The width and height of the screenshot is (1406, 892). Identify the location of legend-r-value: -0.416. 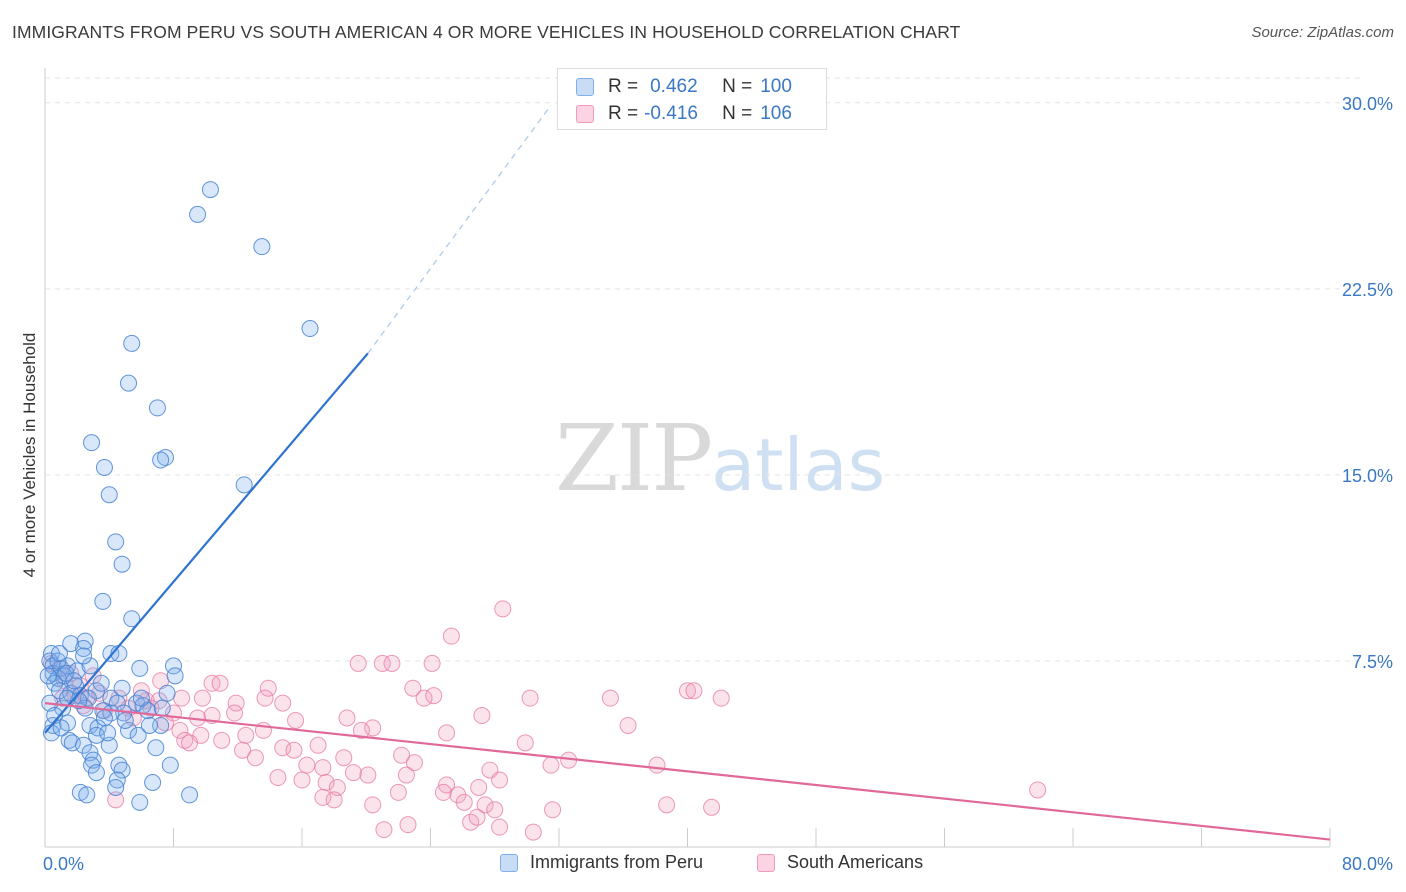
(671, 113).